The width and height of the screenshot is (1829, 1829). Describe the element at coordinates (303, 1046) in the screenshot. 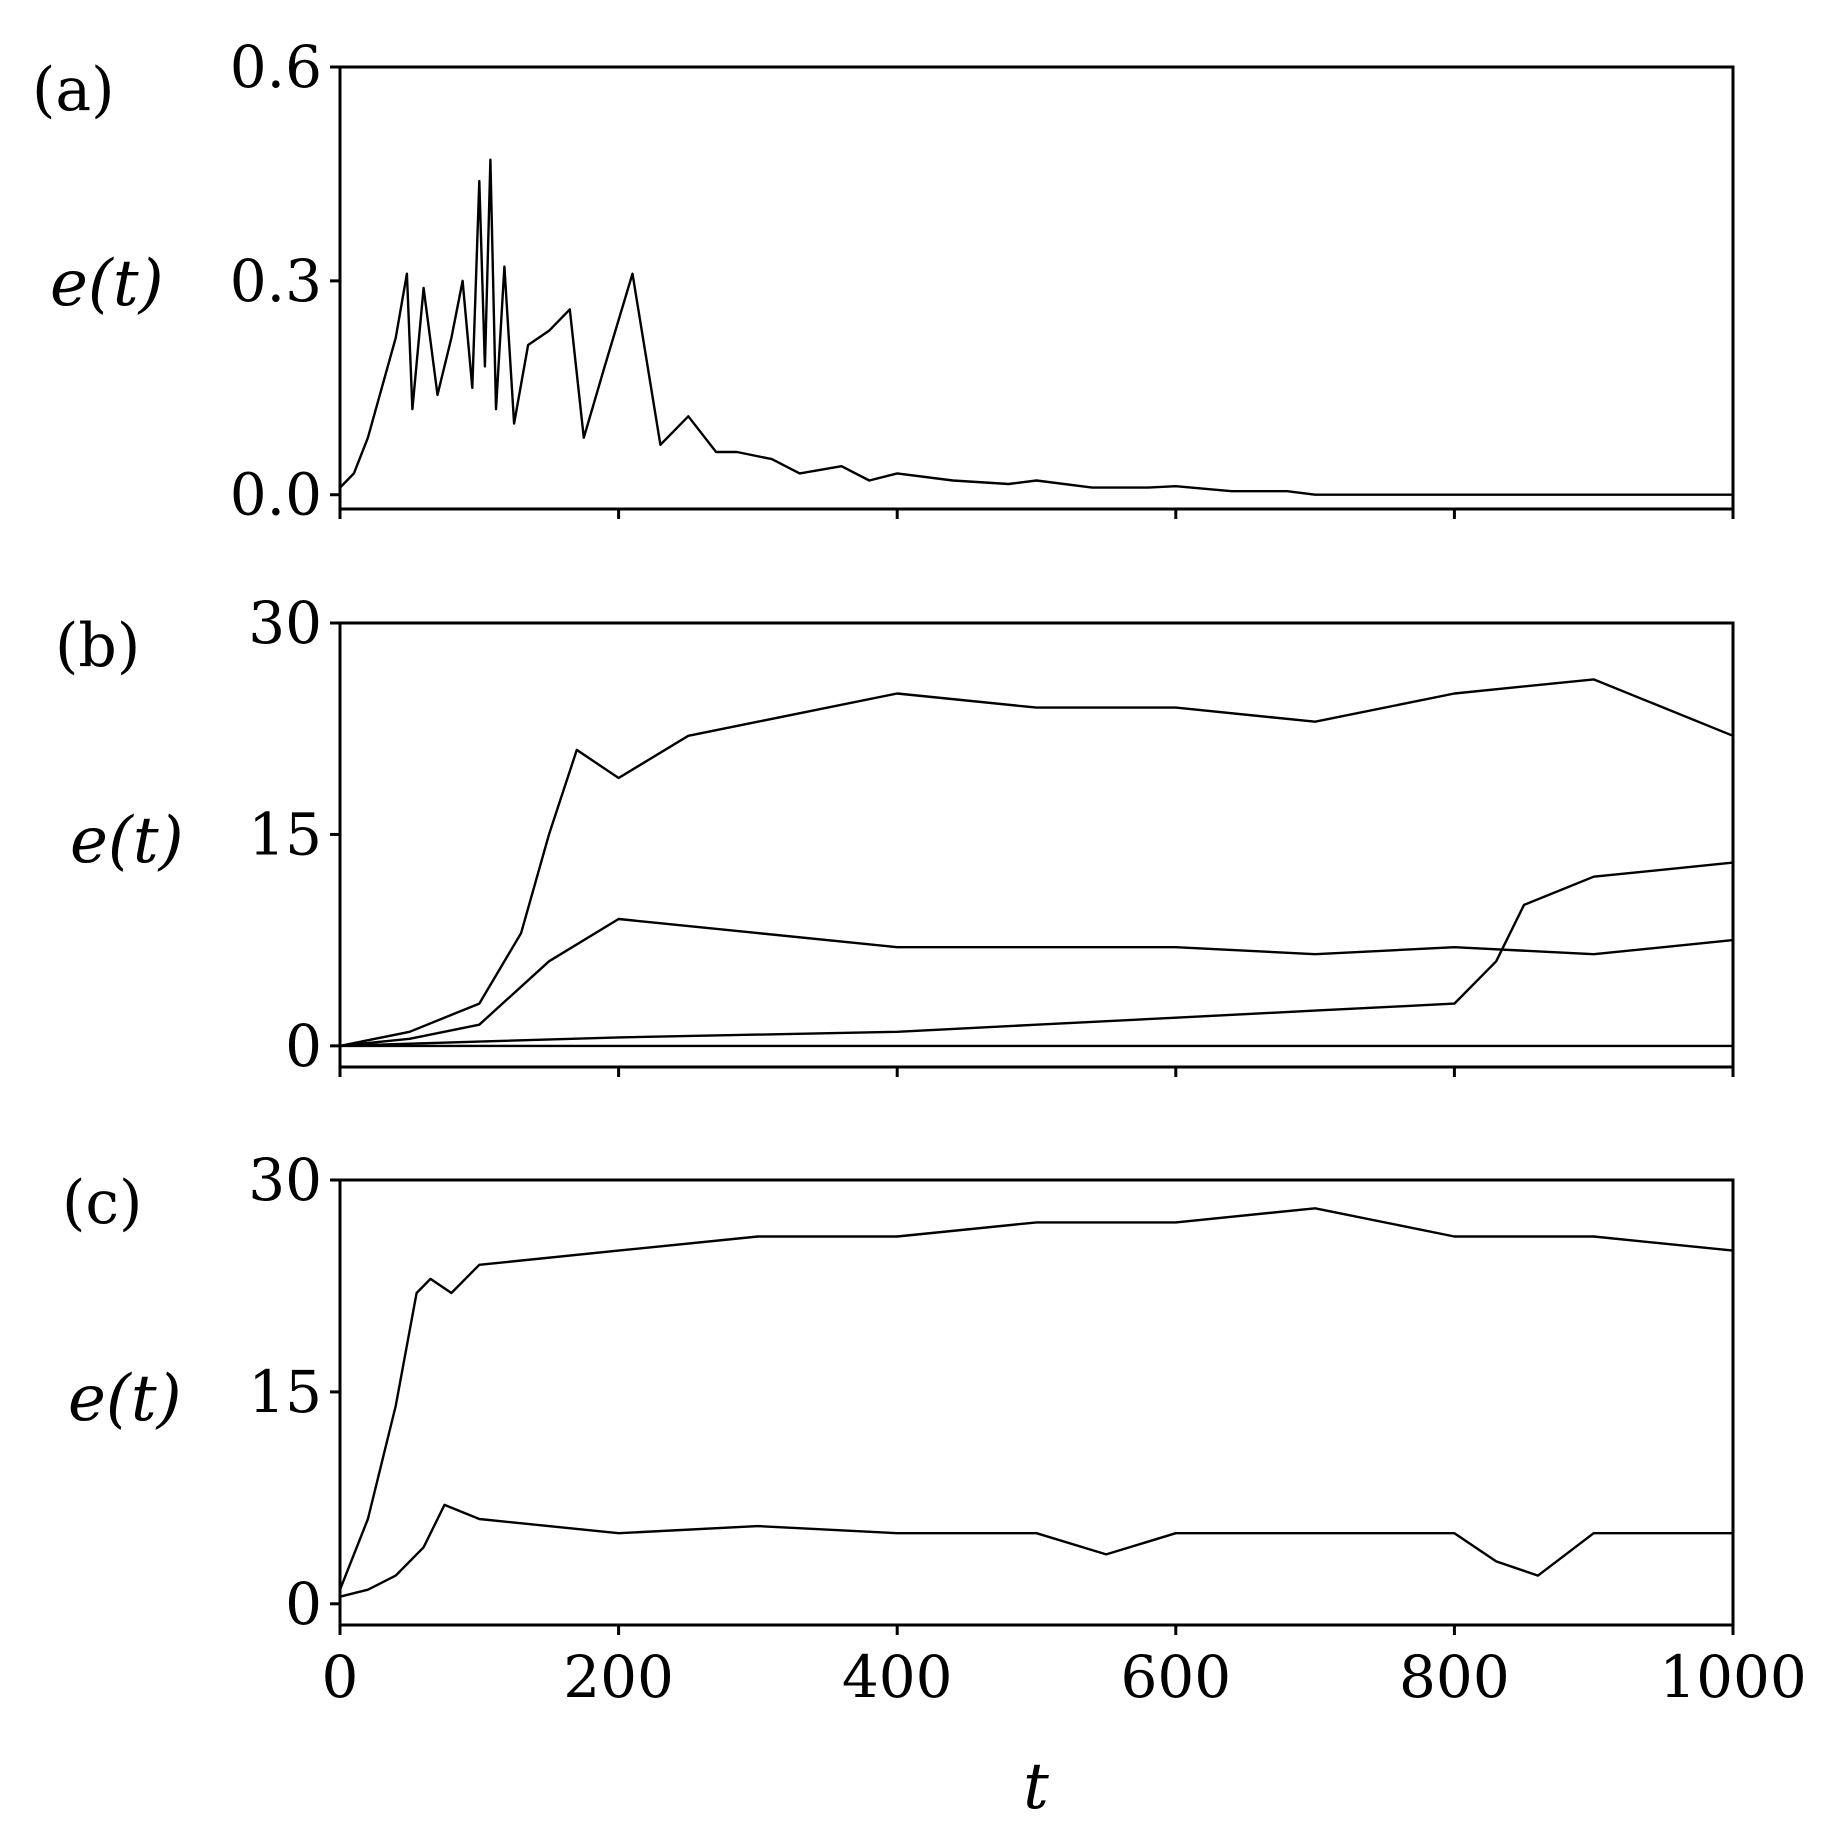

I see `panel-b-ytick-label-0: 0` at that location.